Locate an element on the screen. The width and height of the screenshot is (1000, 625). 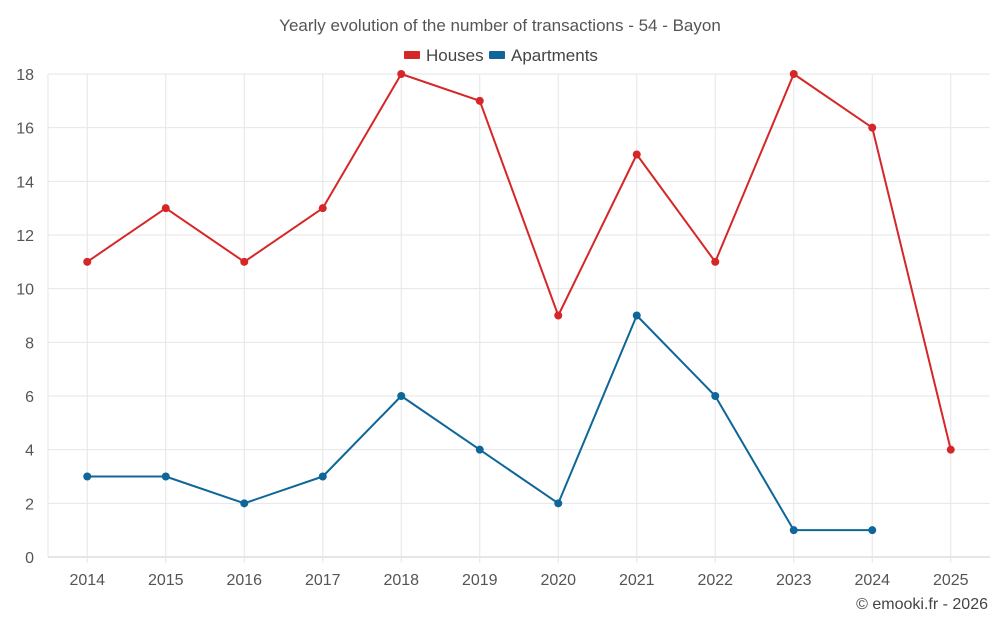
y-tick-label: 14 is located at coordinates (25, 182).